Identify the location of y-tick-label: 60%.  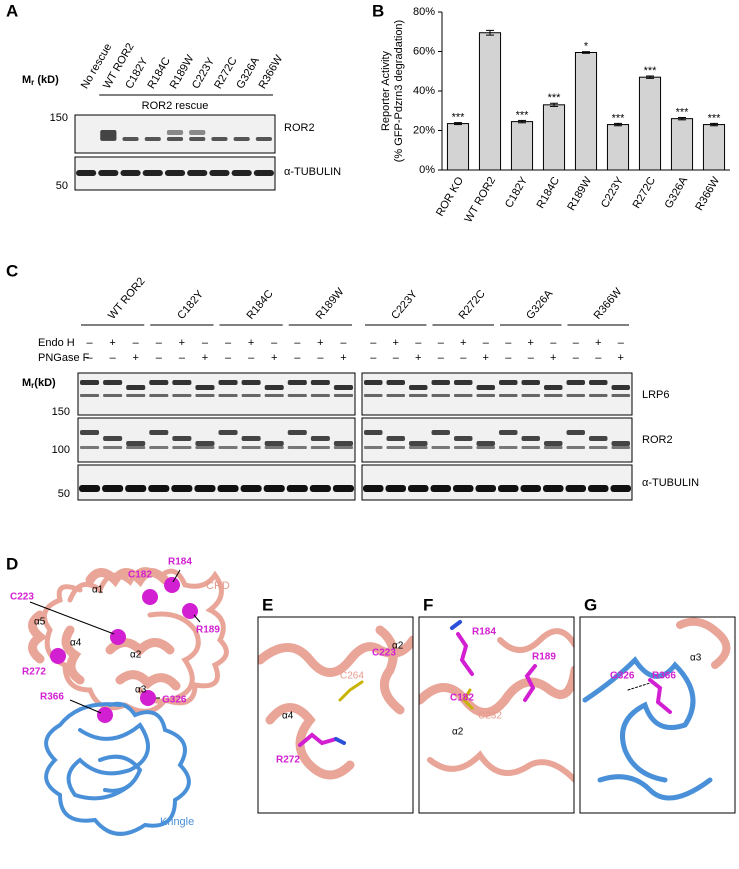
(424, 51).